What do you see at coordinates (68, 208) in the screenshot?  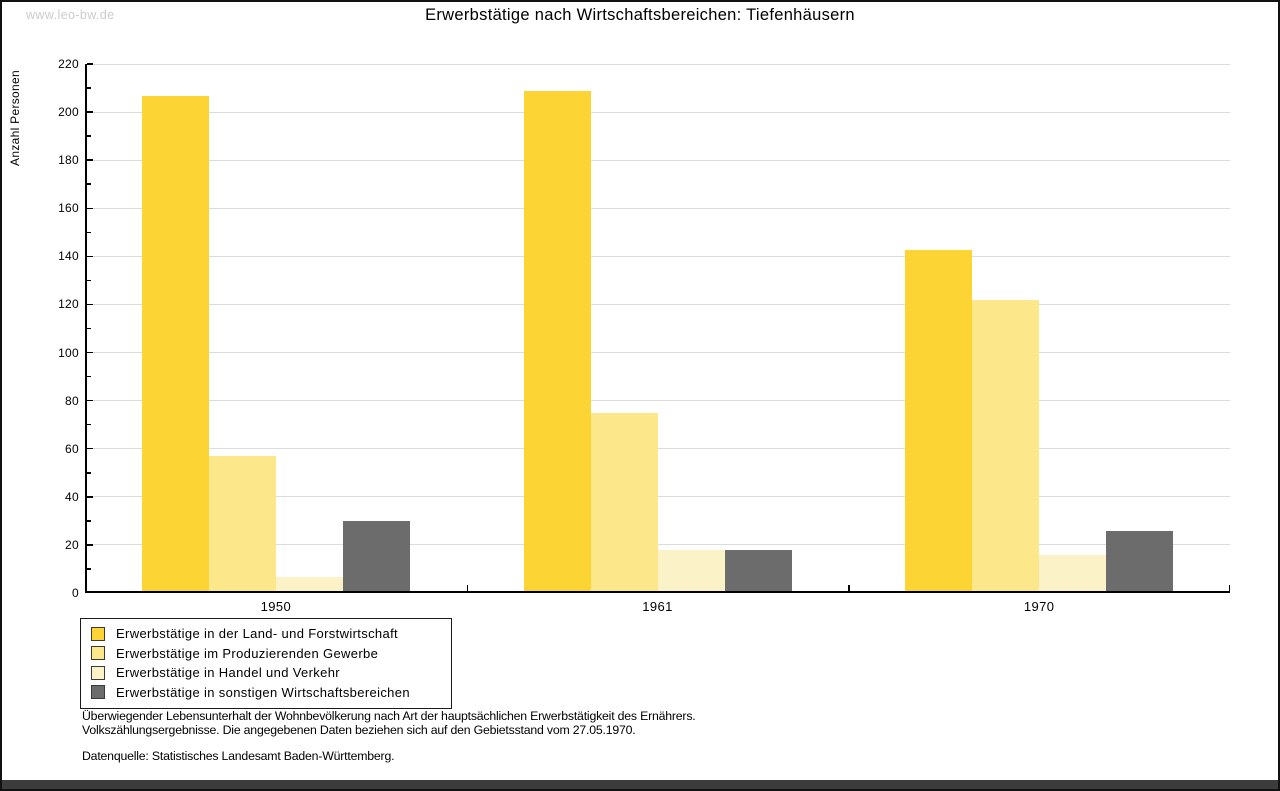 I see `y-tick-label: 160` at bounding box center [68, 208].